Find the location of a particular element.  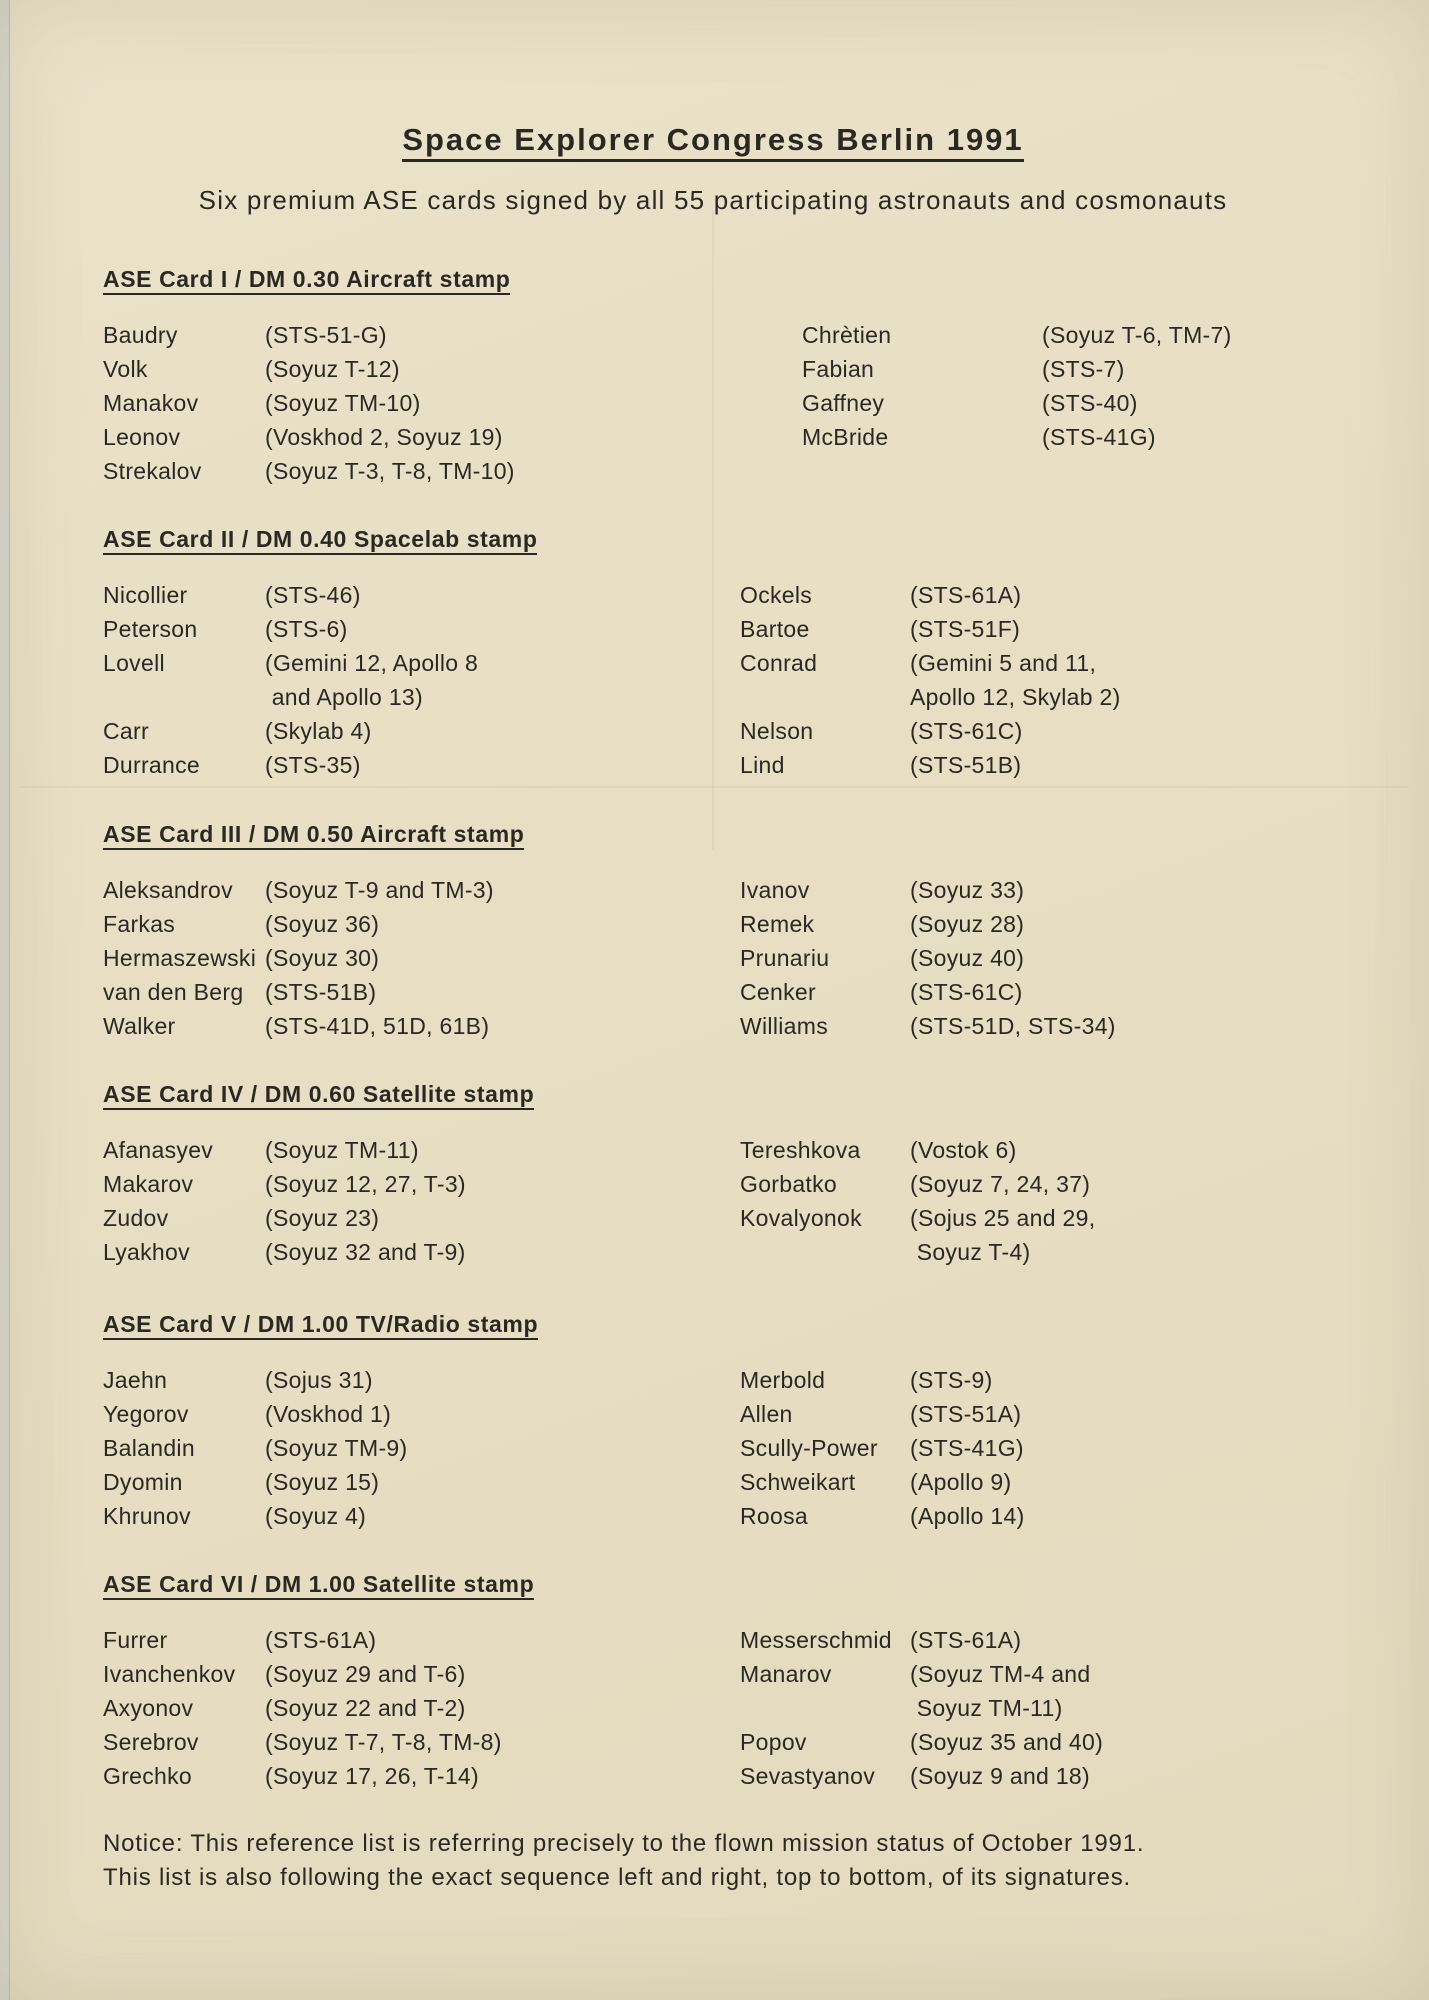

section-heading-text: ASE Card V / DM 1.00 TV/Radio stamp is located at coordinates (321, 1325).